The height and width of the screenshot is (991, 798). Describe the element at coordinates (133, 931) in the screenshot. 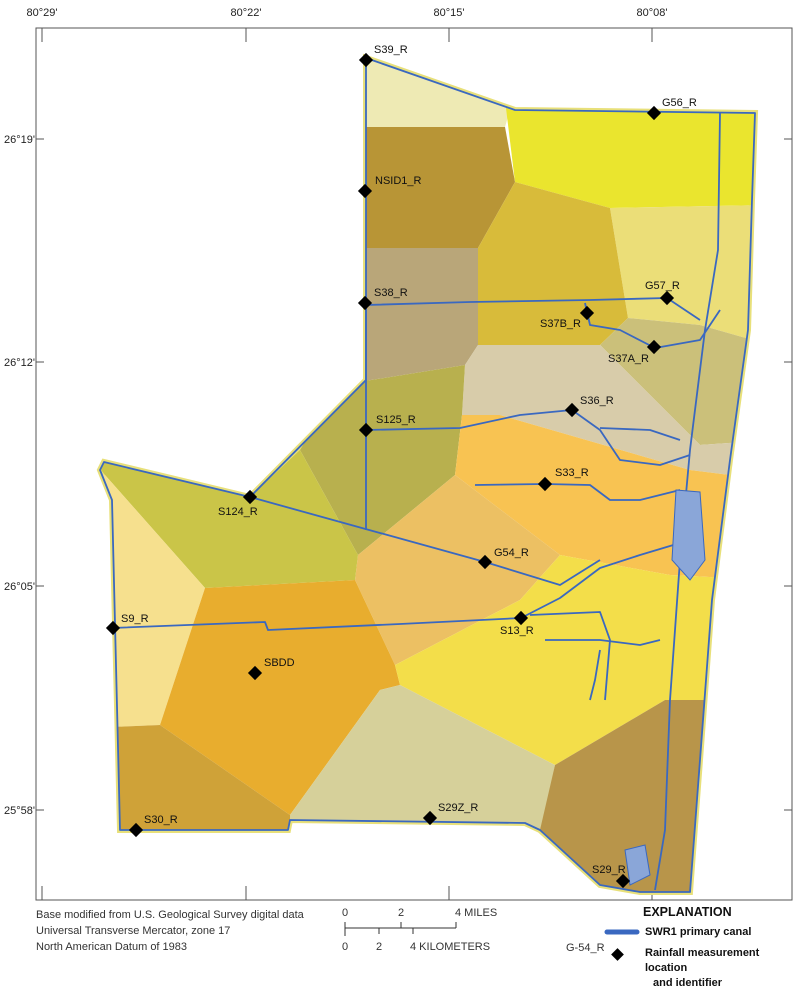

I see `credit-line: Universal Transverse Mercator, zone 17` at that location.